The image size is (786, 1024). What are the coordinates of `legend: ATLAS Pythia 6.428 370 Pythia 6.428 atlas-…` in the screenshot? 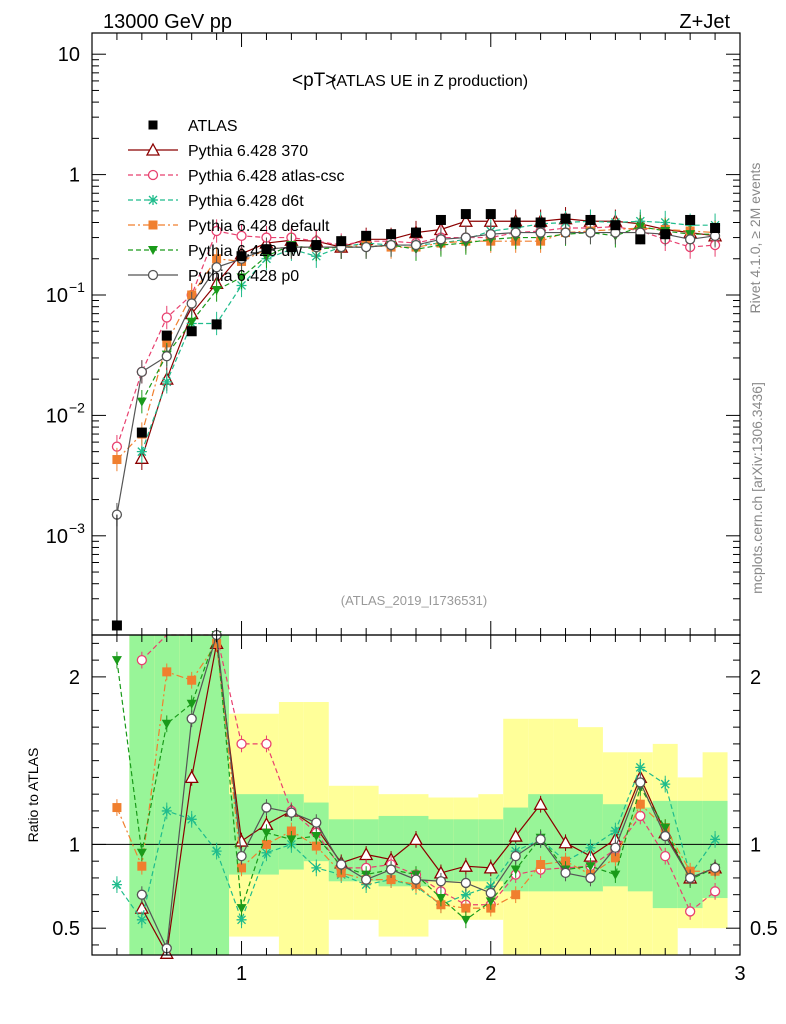 It's located at (236, 201).